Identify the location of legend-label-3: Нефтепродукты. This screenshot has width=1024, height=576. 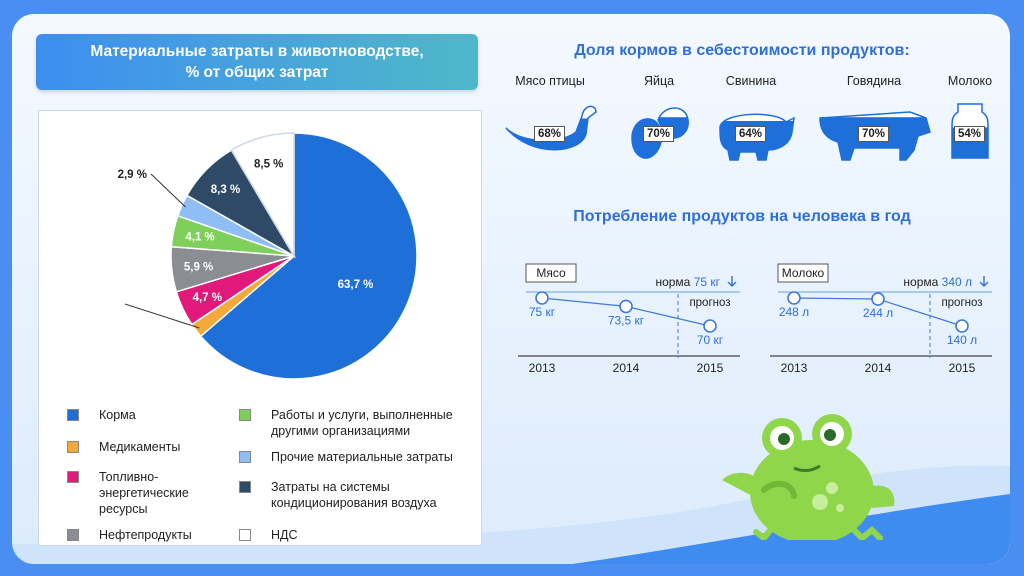
(145, 535).